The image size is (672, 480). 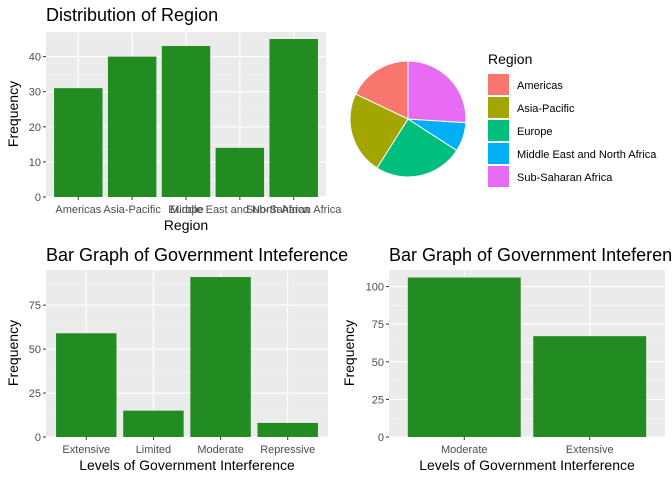 I want to click on y-tick-label: 10, so click(x=35, y=163).